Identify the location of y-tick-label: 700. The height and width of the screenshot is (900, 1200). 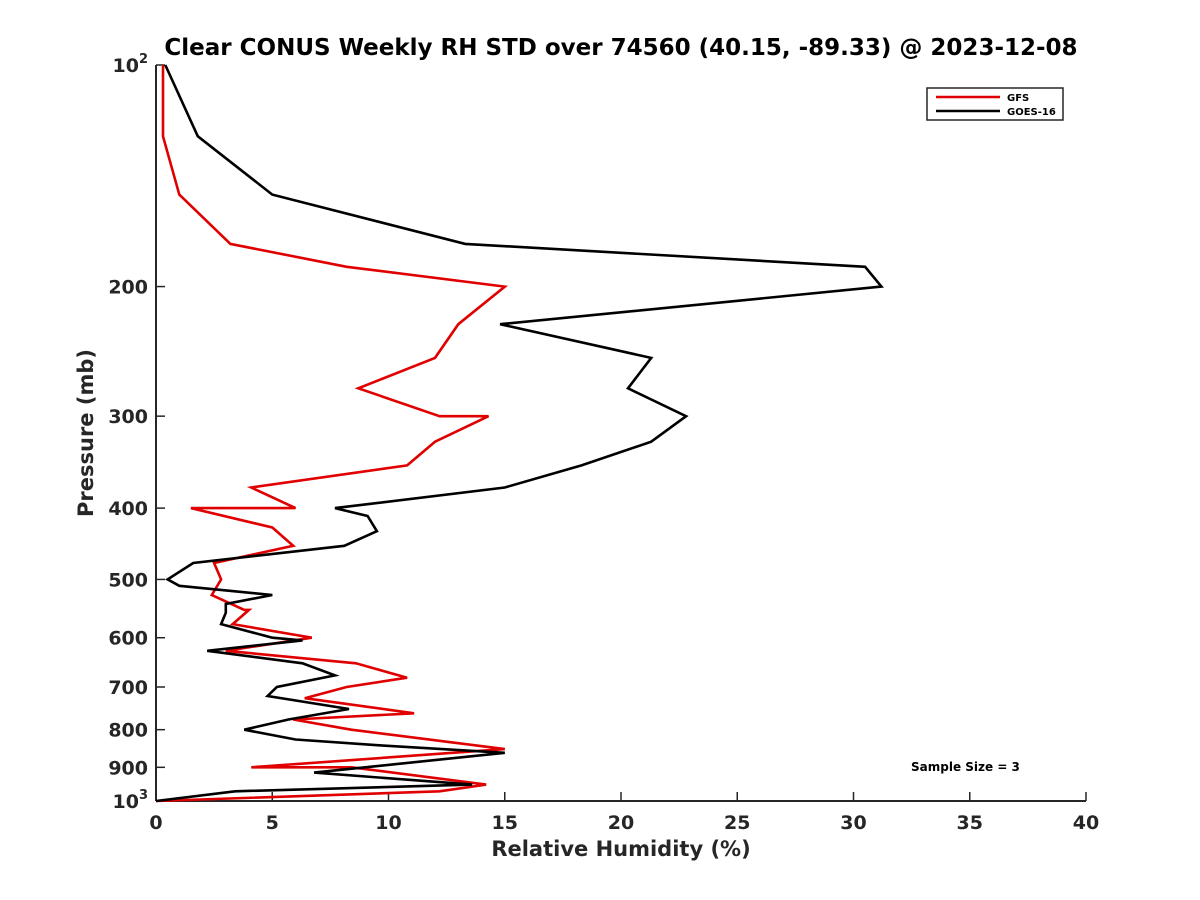
(128, 688).